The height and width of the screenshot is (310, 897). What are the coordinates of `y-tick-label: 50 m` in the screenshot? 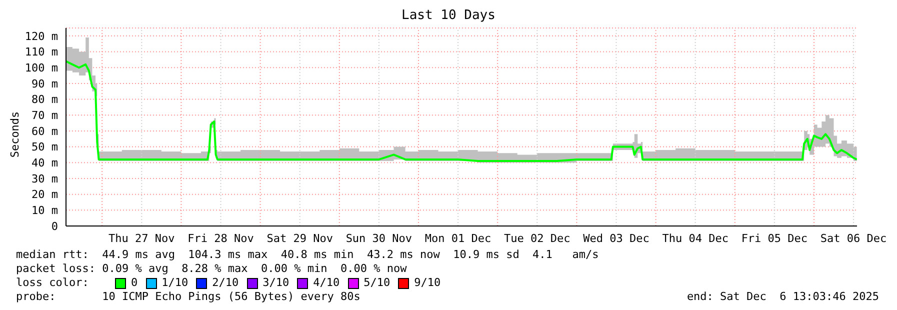 It's located at (45, 147).